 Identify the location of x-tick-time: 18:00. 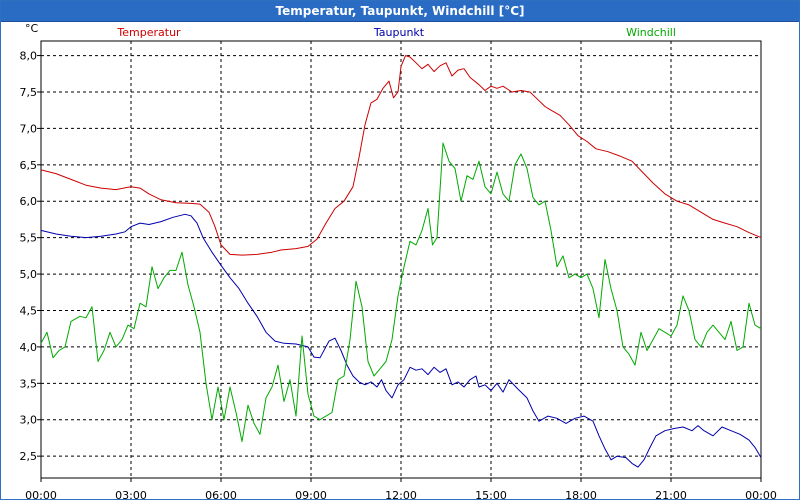
(581, 494).